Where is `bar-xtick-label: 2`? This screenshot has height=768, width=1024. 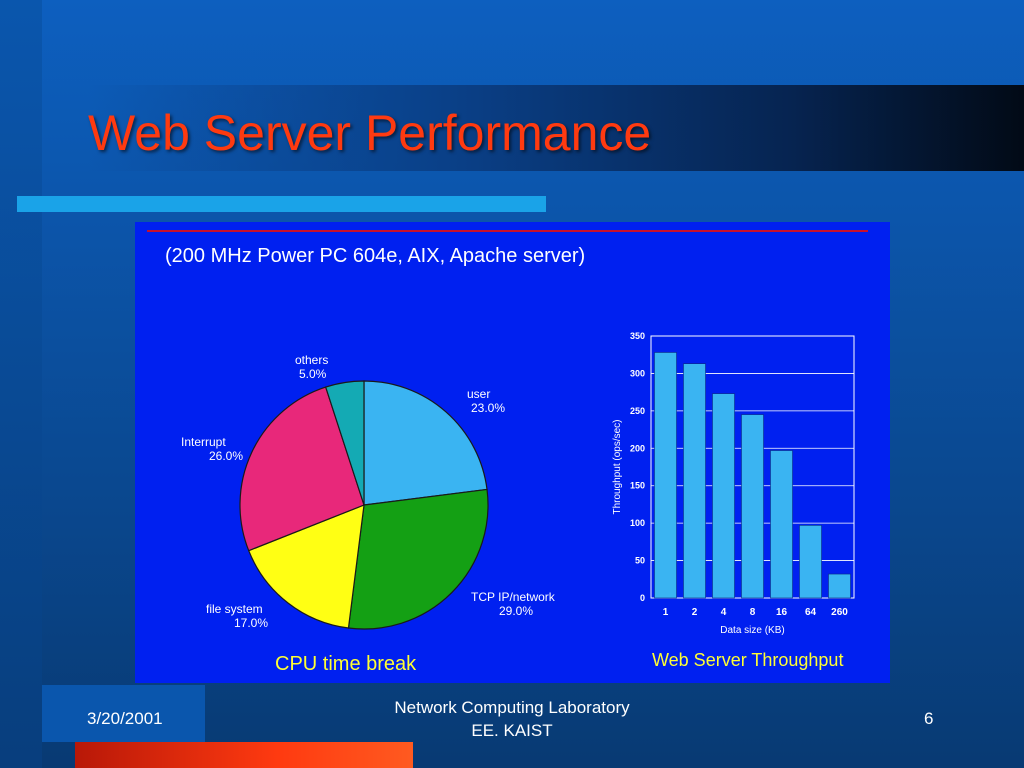
bar-xtick-label: 2 is located at coordinates (695, 612).